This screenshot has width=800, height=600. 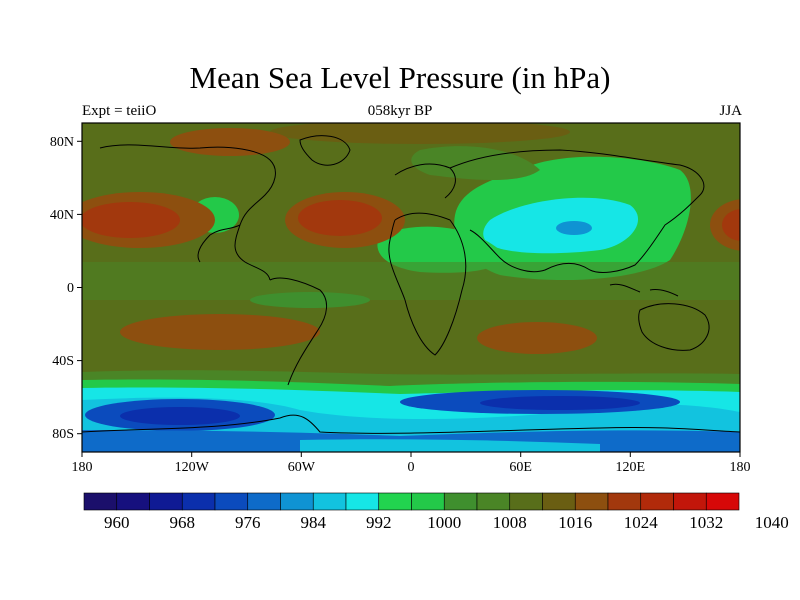 I want to click on y-tick-label: 80S, so click(x=63, y=434).